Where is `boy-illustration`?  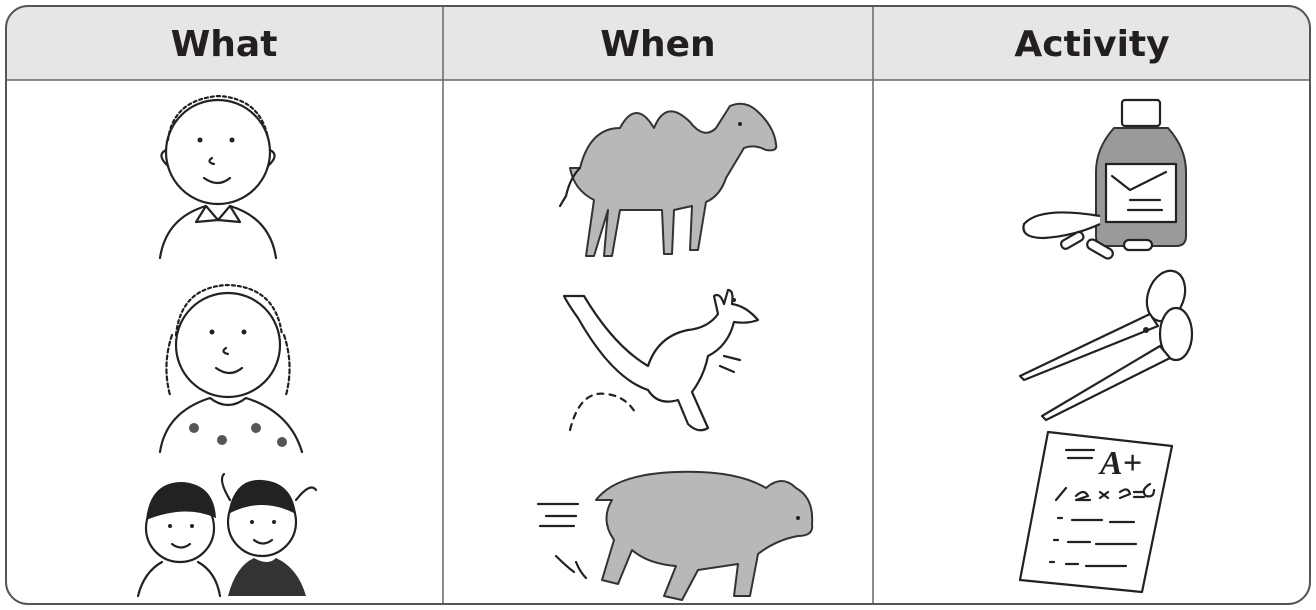
boy-illustration is located at coordinates (218, 177).